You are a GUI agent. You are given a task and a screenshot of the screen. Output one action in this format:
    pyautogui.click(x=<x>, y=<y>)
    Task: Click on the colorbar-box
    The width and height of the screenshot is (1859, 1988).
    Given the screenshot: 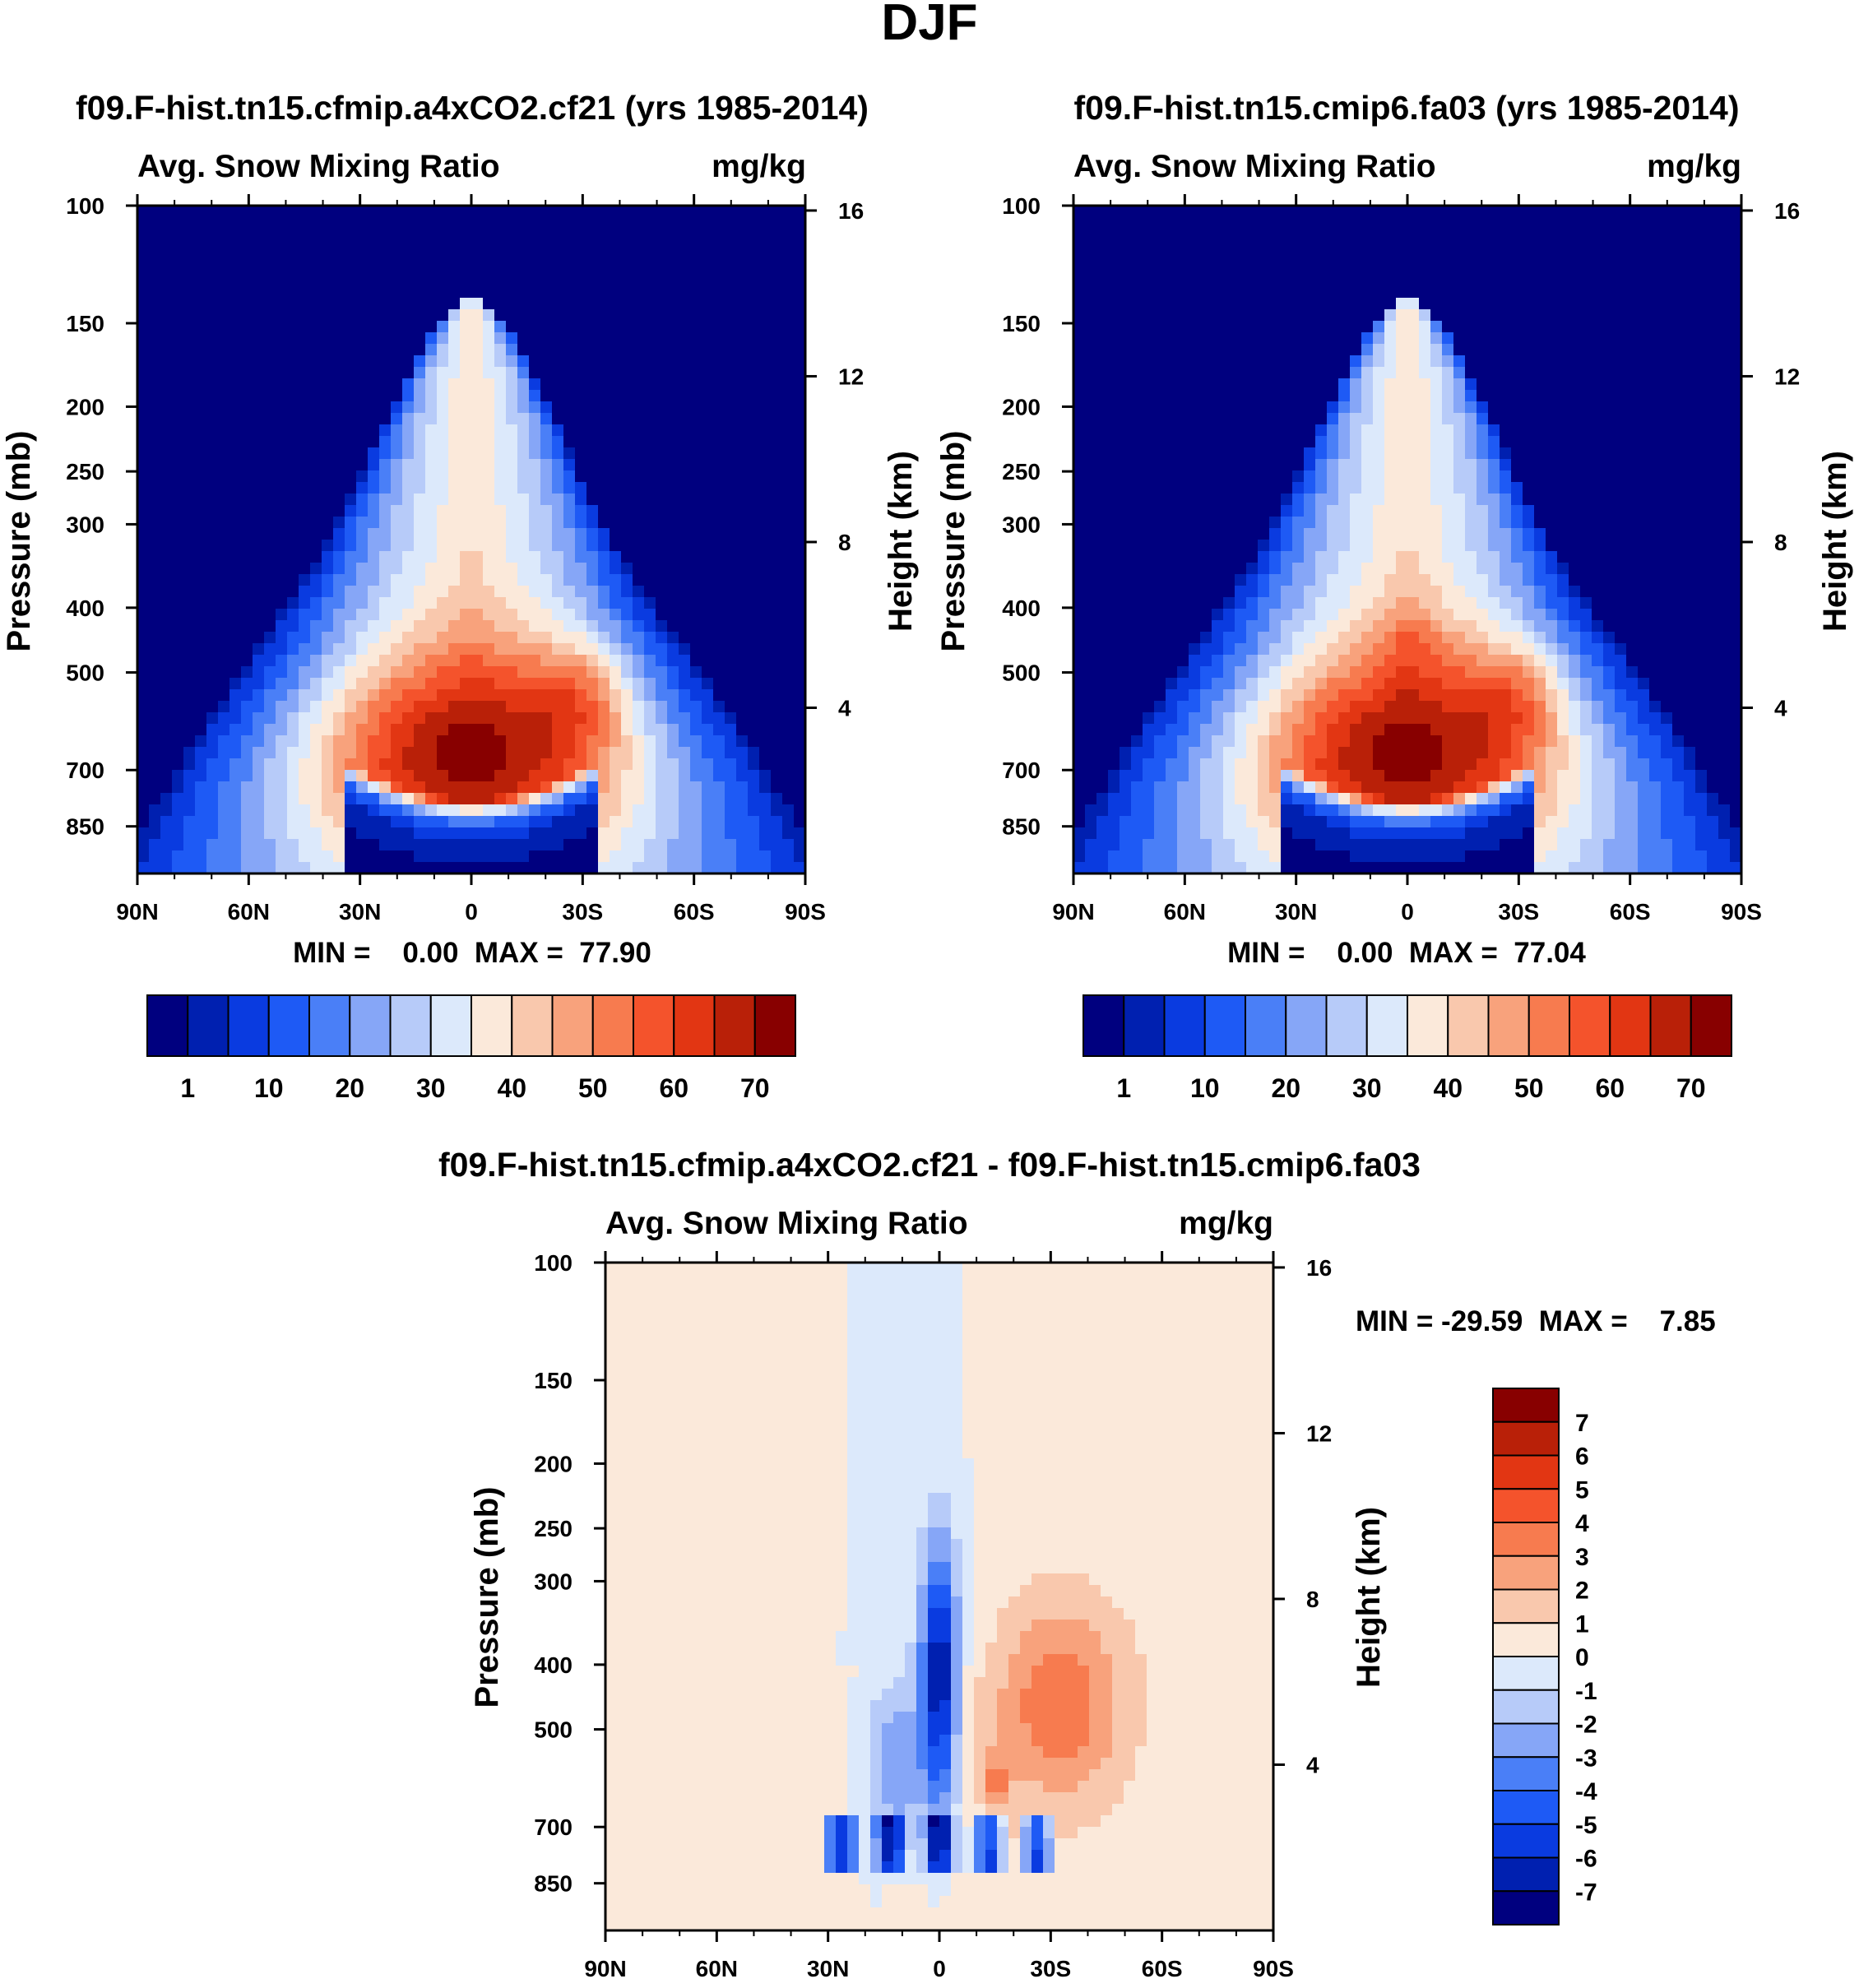 What is the action you would take?
    pyautogui.click(x=208, y=1026)
    